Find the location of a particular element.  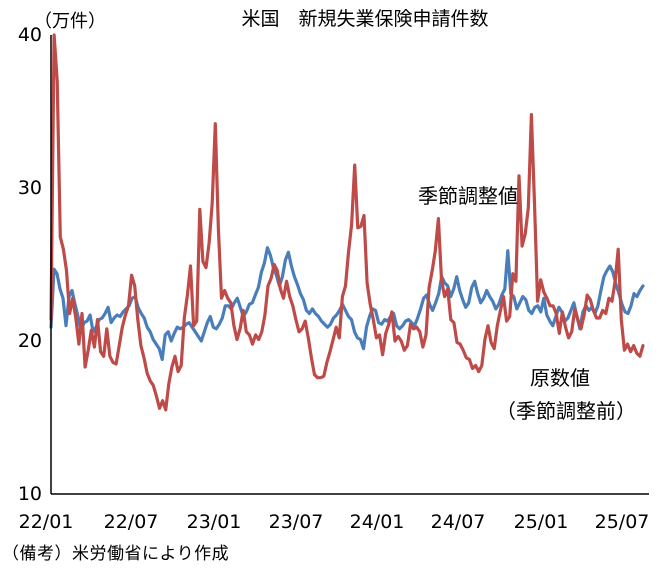

y-axis-tick-labels: 10 20 30 40 is located at coordinates (30, 264).